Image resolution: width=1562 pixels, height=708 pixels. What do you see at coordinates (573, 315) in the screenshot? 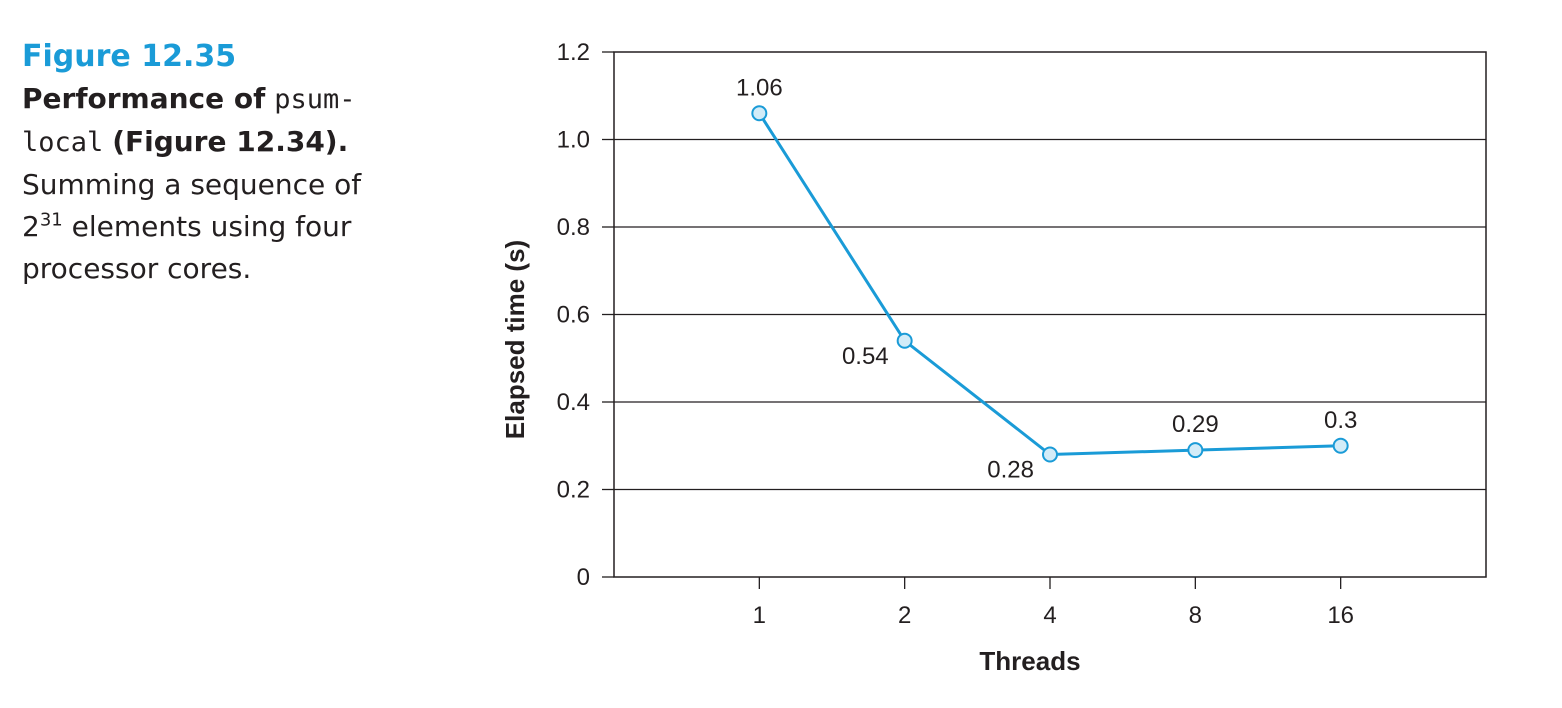
I see `y-tick-label: 0.6` at bounding box center [573, 315].